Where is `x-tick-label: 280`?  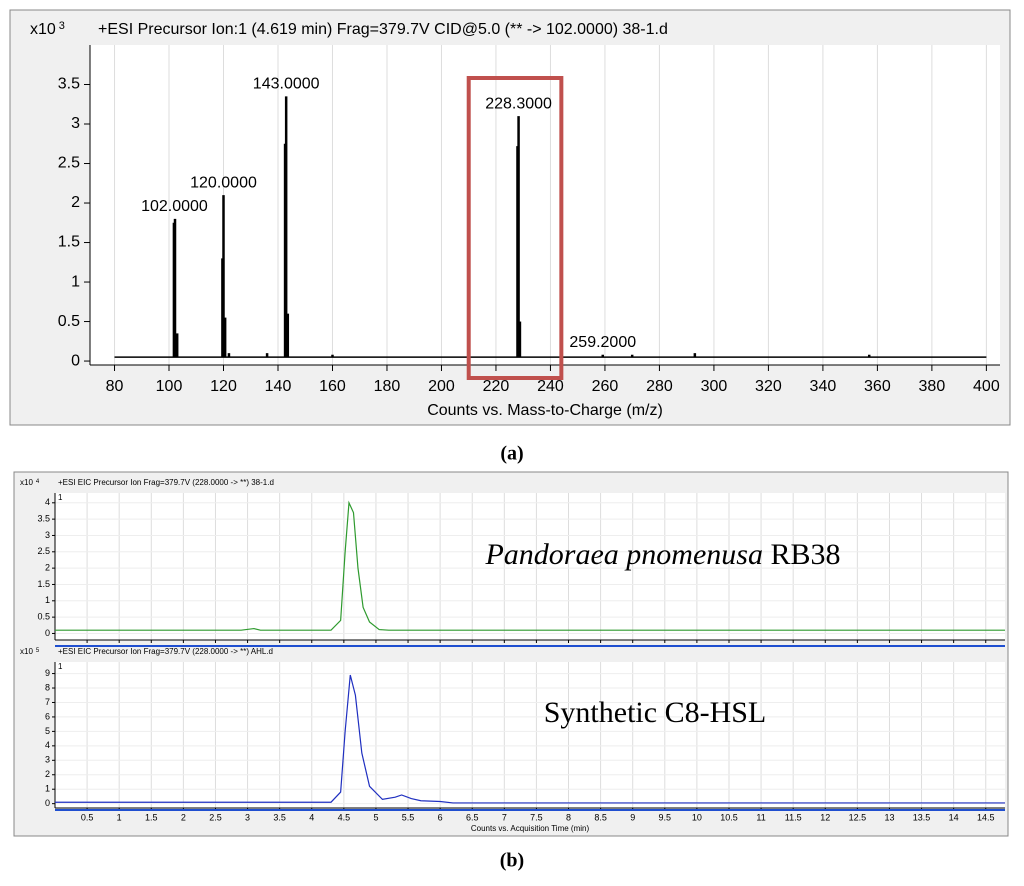
x-tick-label: 280 is located at coordinates (659, 386).